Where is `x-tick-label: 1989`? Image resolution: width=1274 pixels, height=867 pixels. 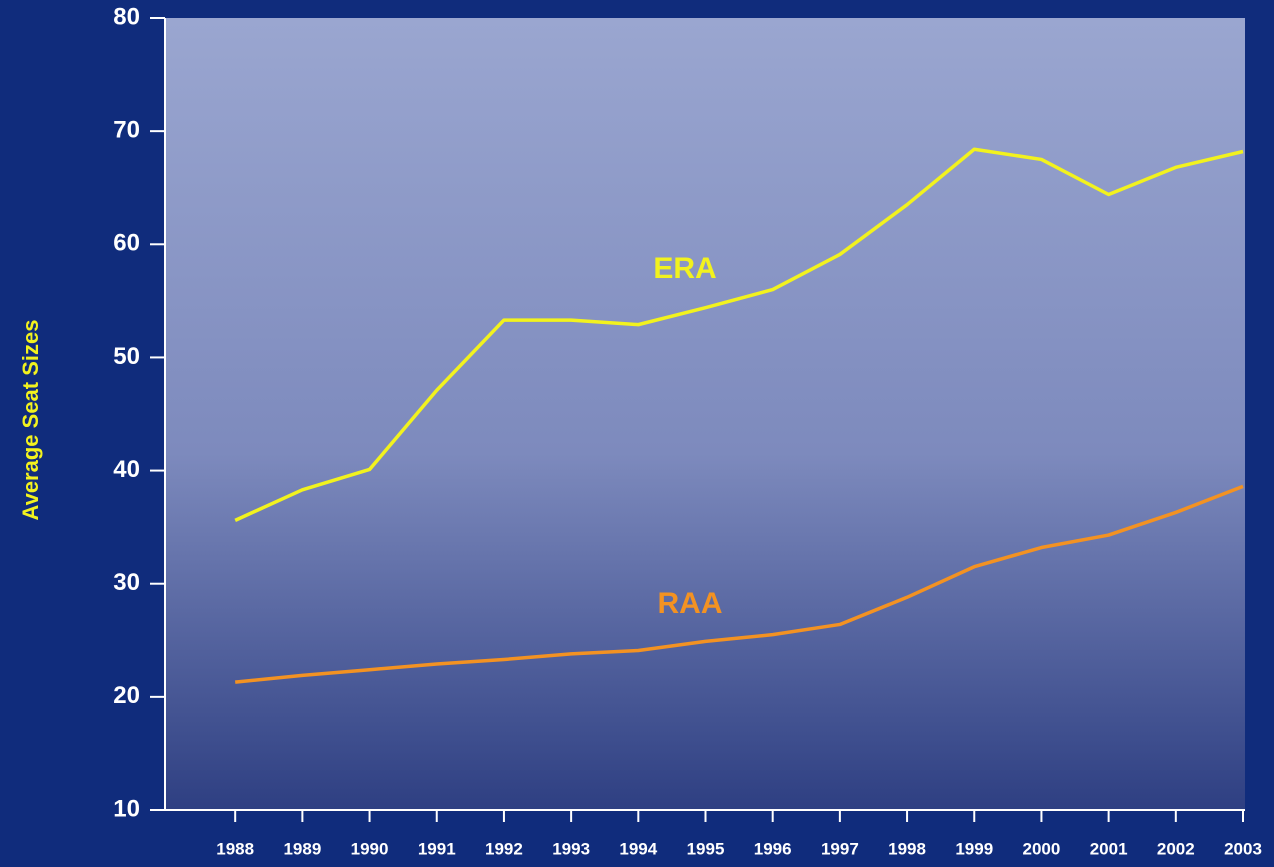 x-tick-label: 1989 is located at coordinates (302, 848).